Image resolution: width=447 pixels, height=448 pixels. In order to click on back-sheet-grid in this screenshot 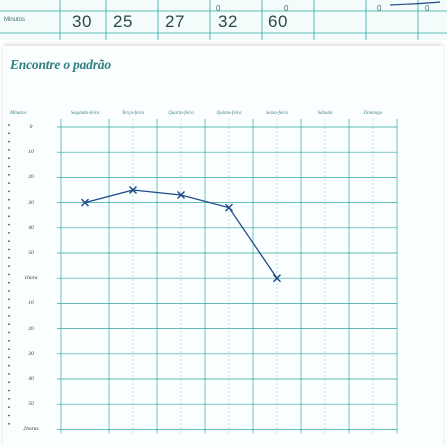, I will do `click(223, 20)`.